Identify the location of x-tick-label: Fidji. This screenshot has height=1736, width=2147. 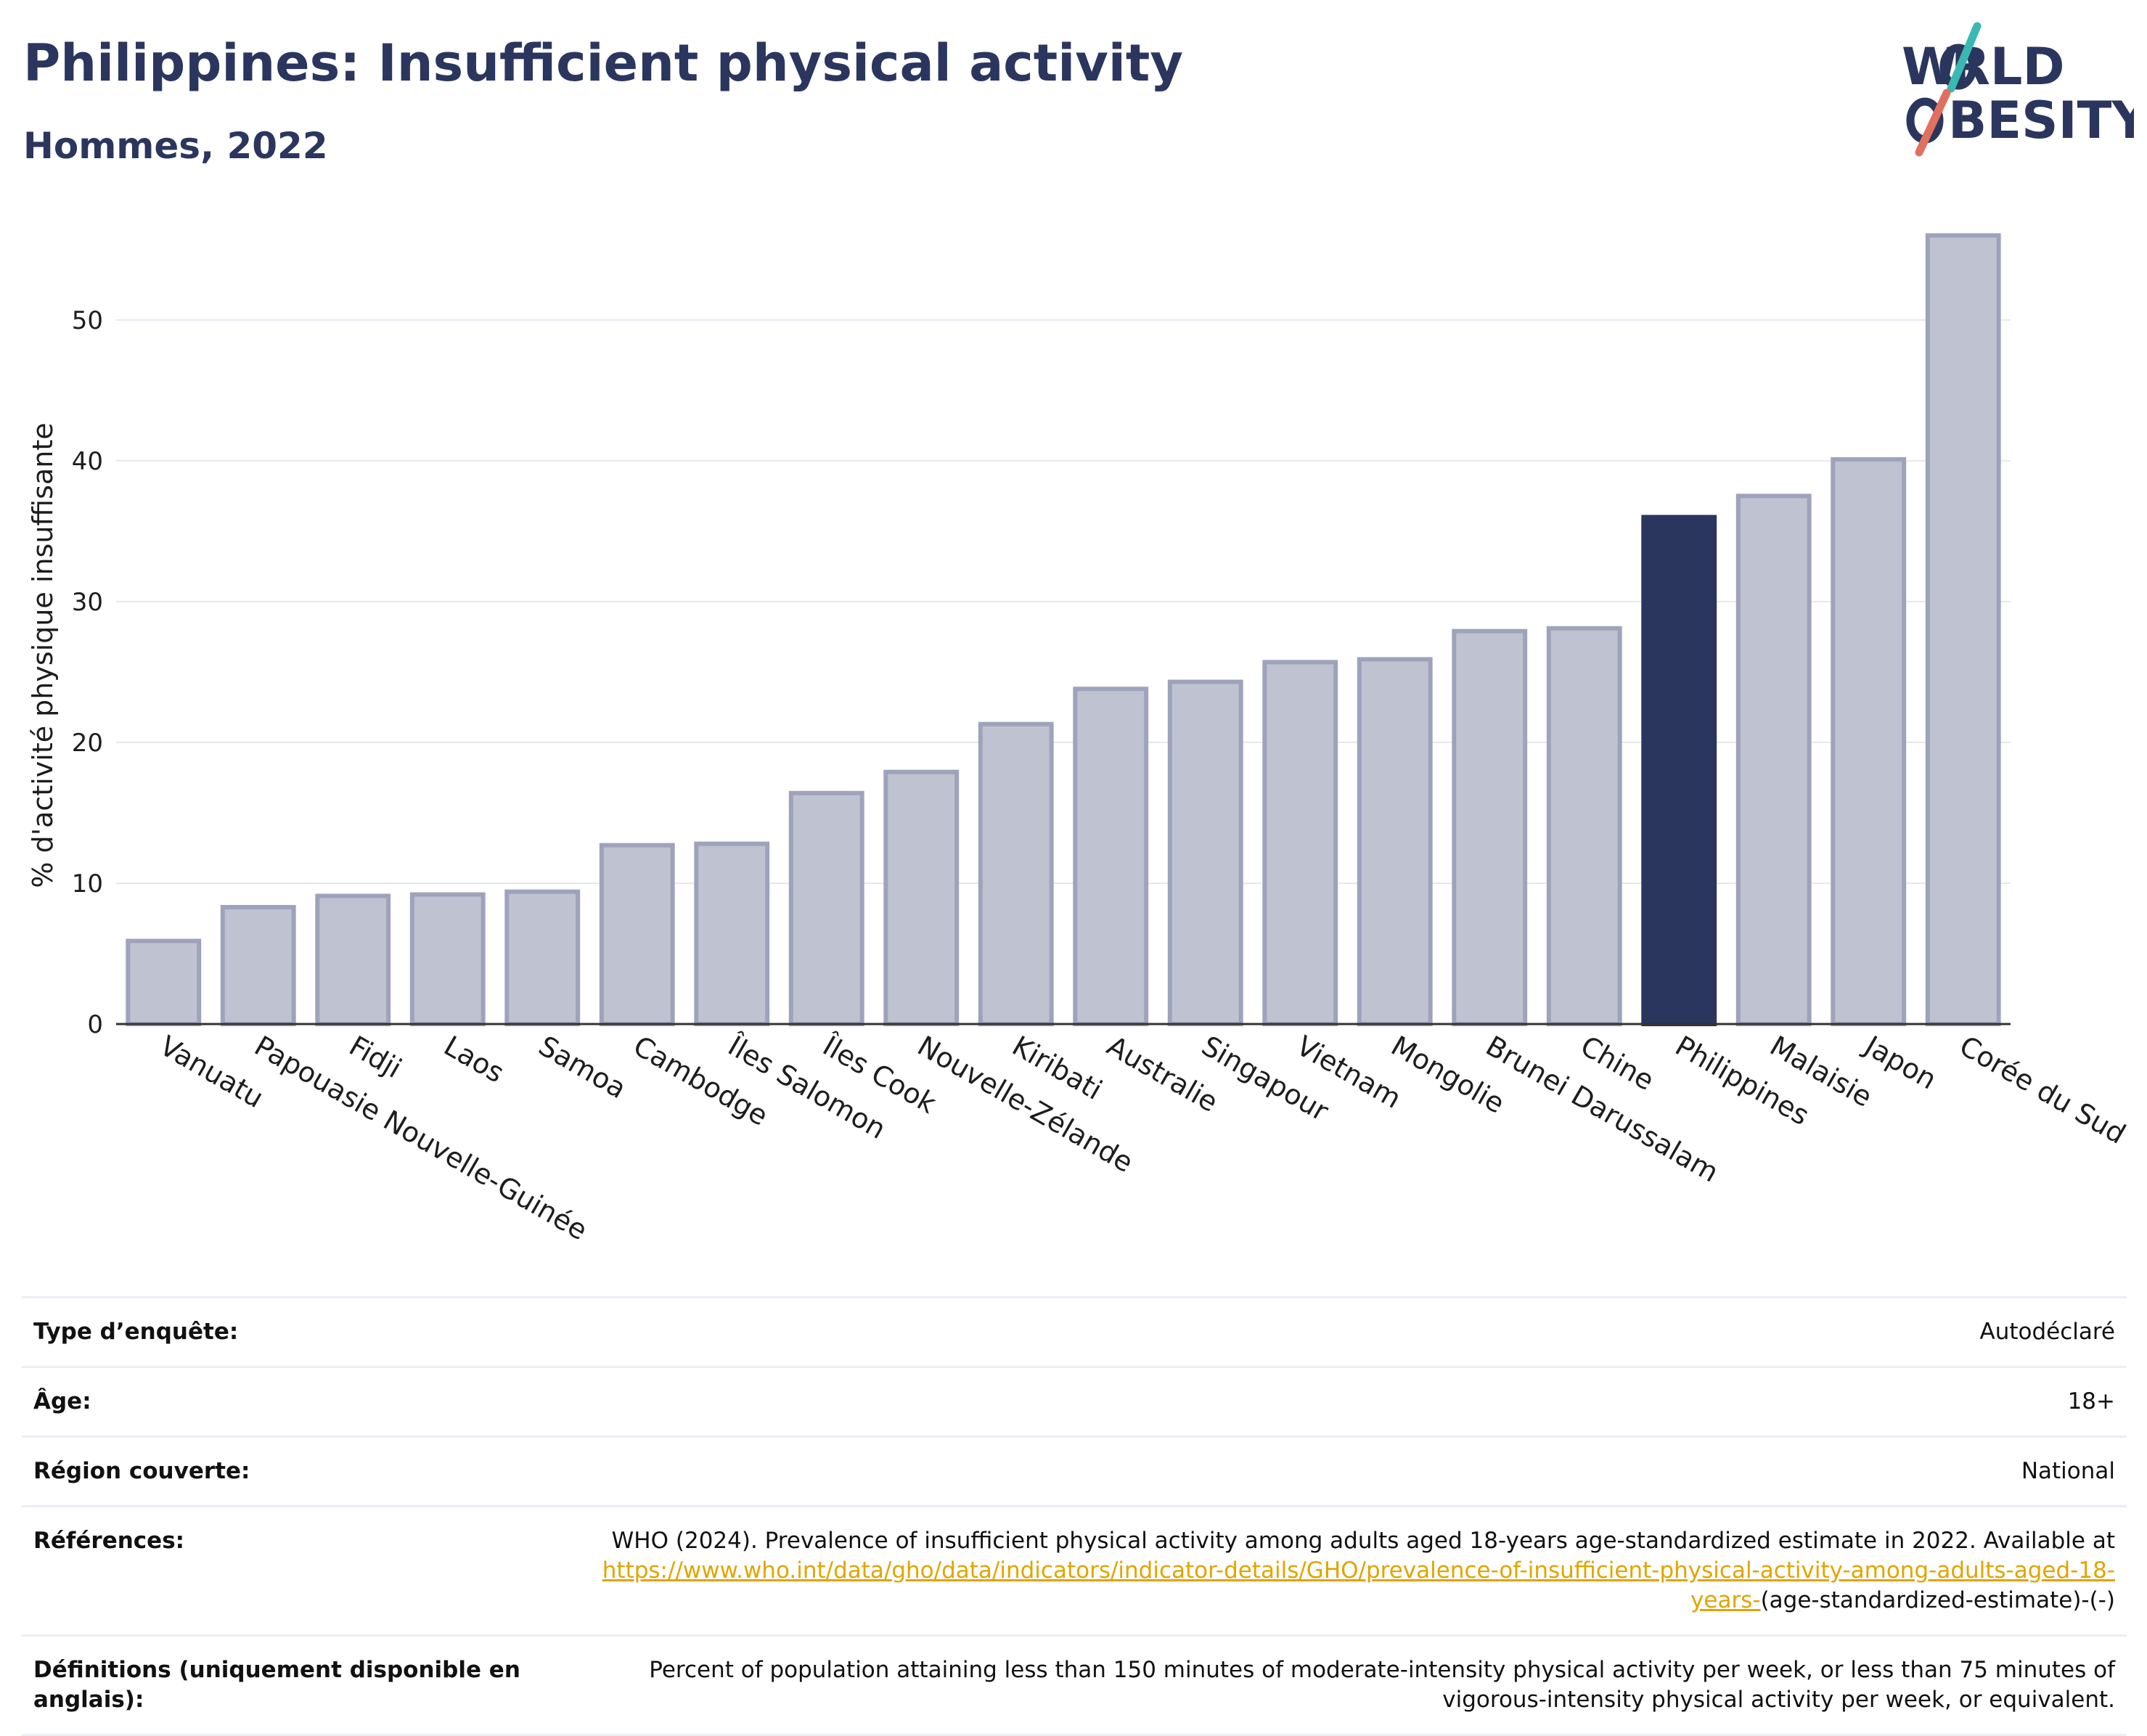
(375, 1057).